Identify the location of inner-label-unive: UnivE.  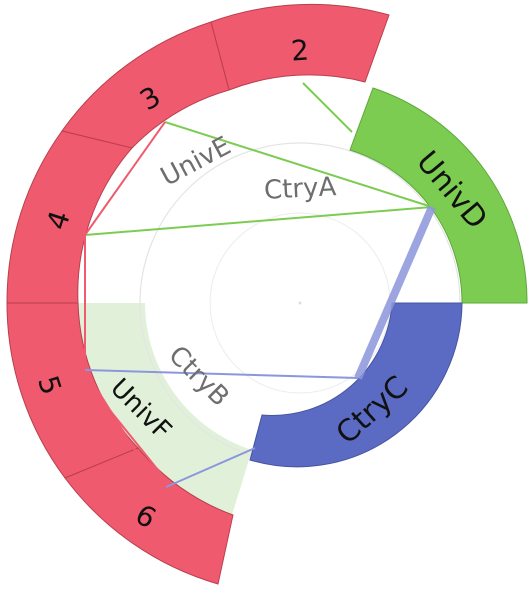
(196, 161).